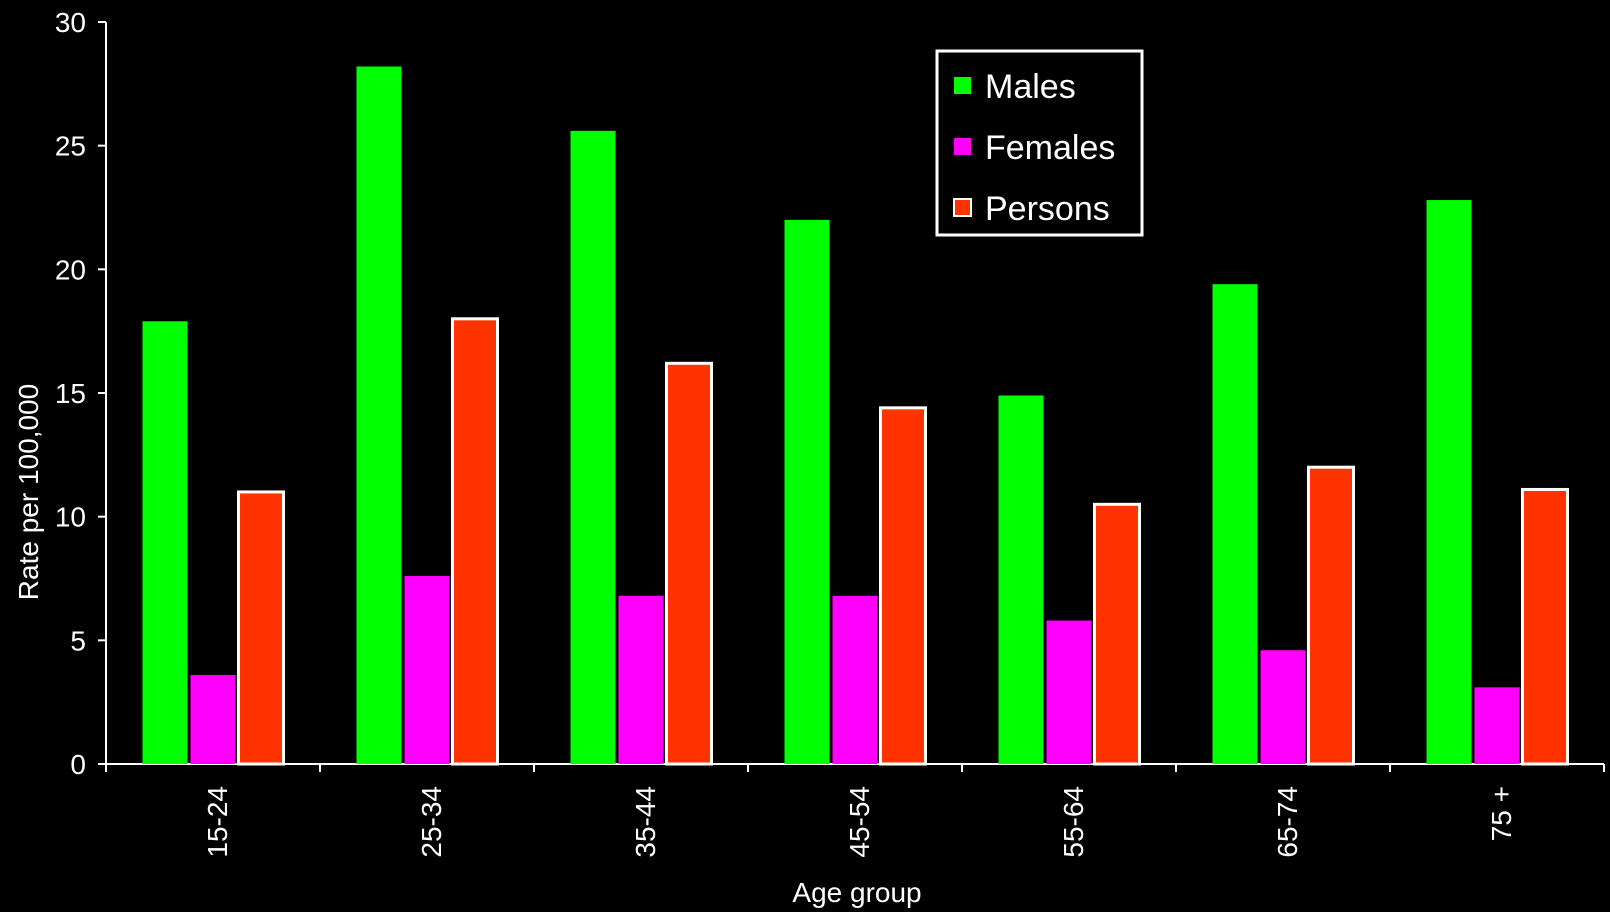  Describe the element at coordinates (217, 822) in the screenshot. I see `x-tick-label: 15-24` at that location.